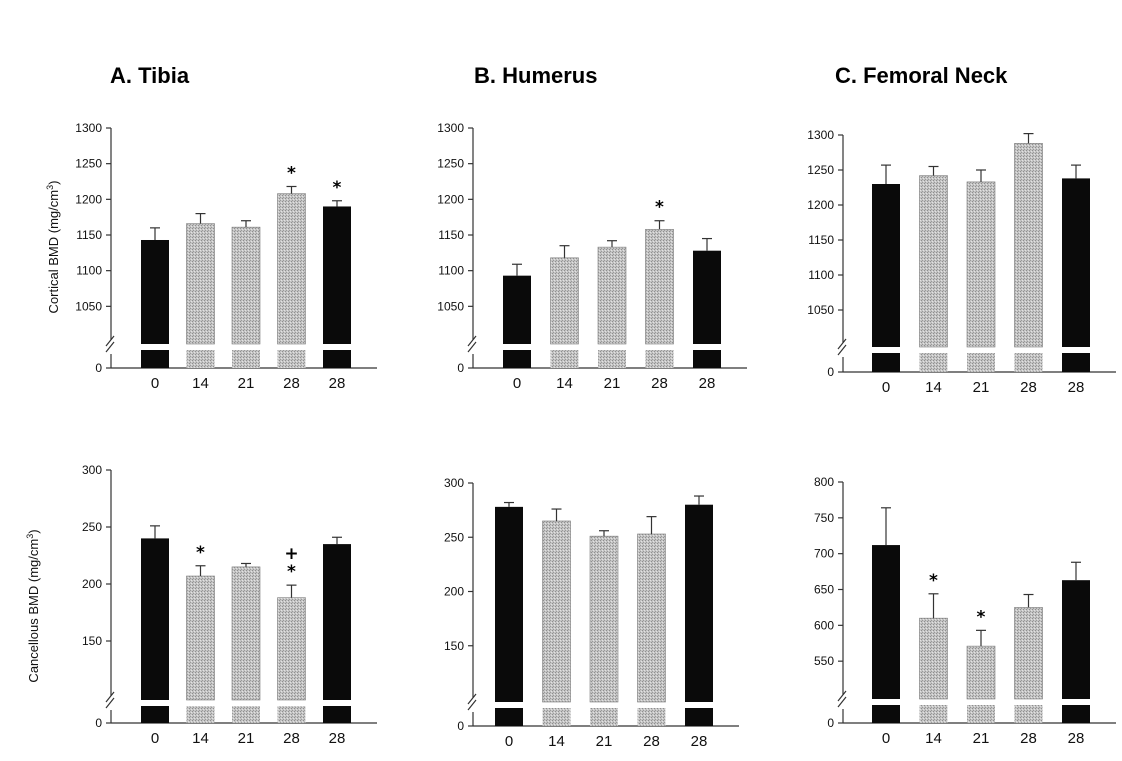 This screenshot has height=761, width=1122. Describe the element at coordinates (824, 554) in the screenshot. I see `y-tick-label: 700` at that location.